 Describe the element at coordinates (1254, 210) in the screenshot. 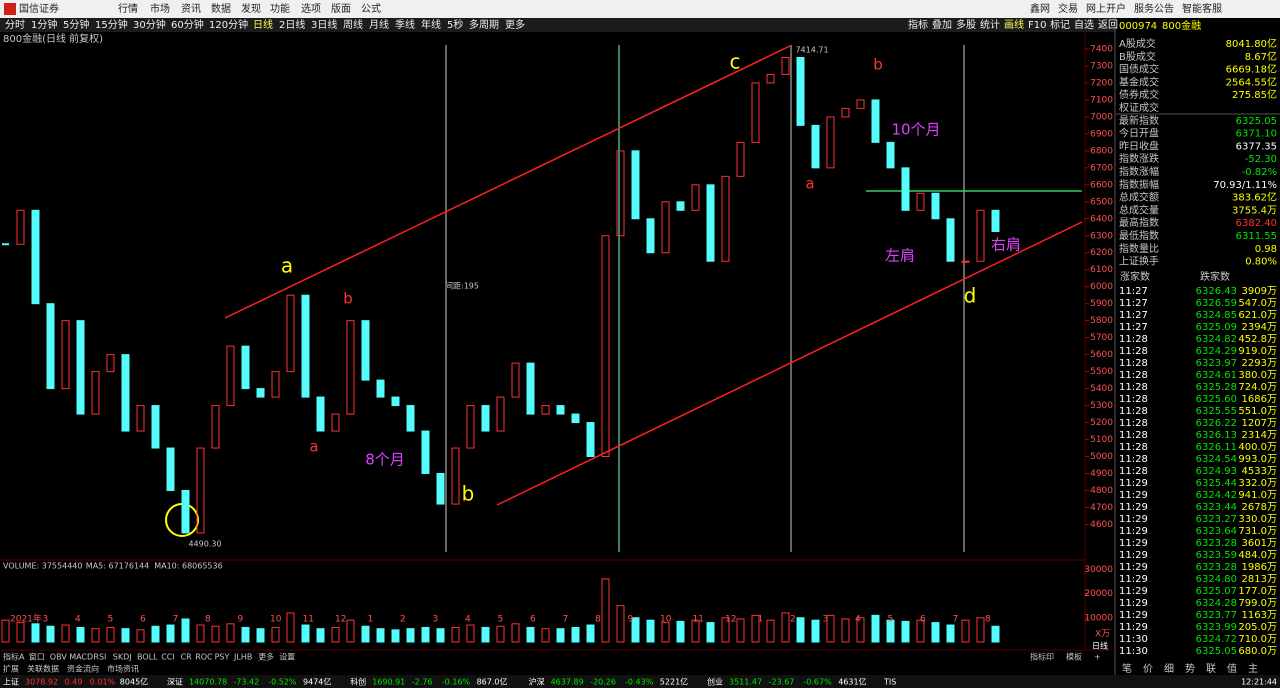

I see `stat-value: 3755.4万` at that location.